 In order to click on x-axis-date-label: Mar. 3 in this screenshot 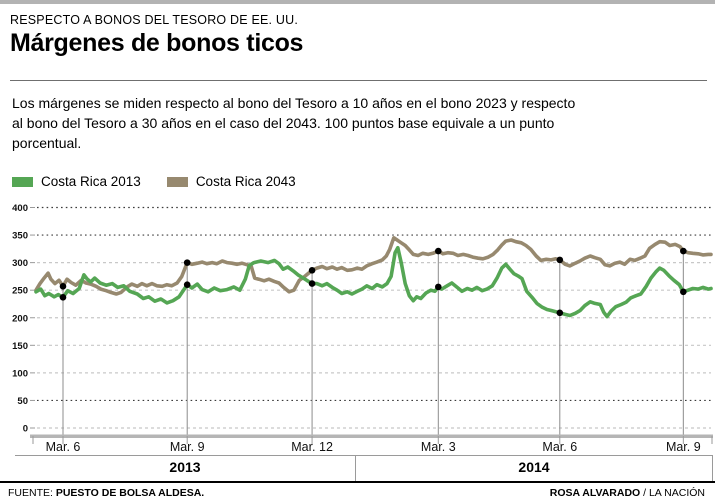, I will do `click(438, 447)`.